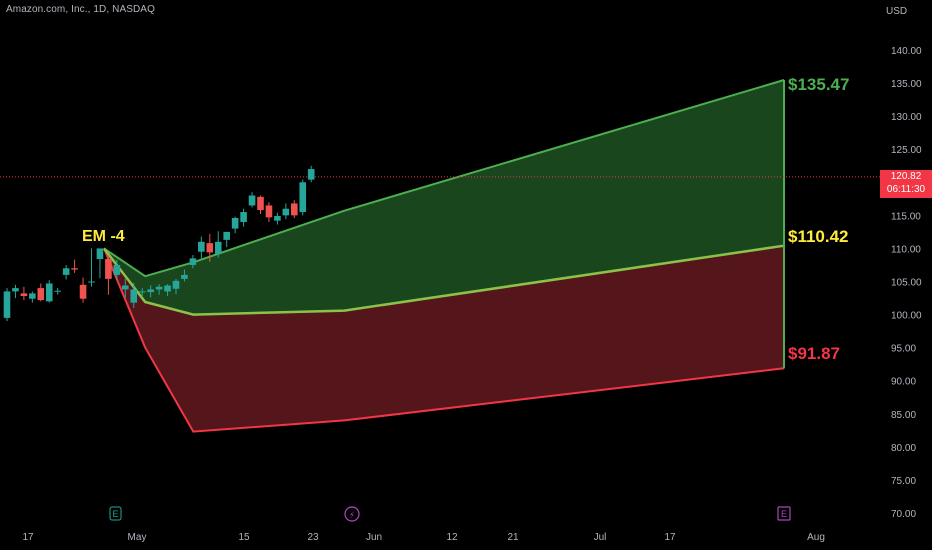  I want to click on price-tick-label: 105.00, so click(906, 283).